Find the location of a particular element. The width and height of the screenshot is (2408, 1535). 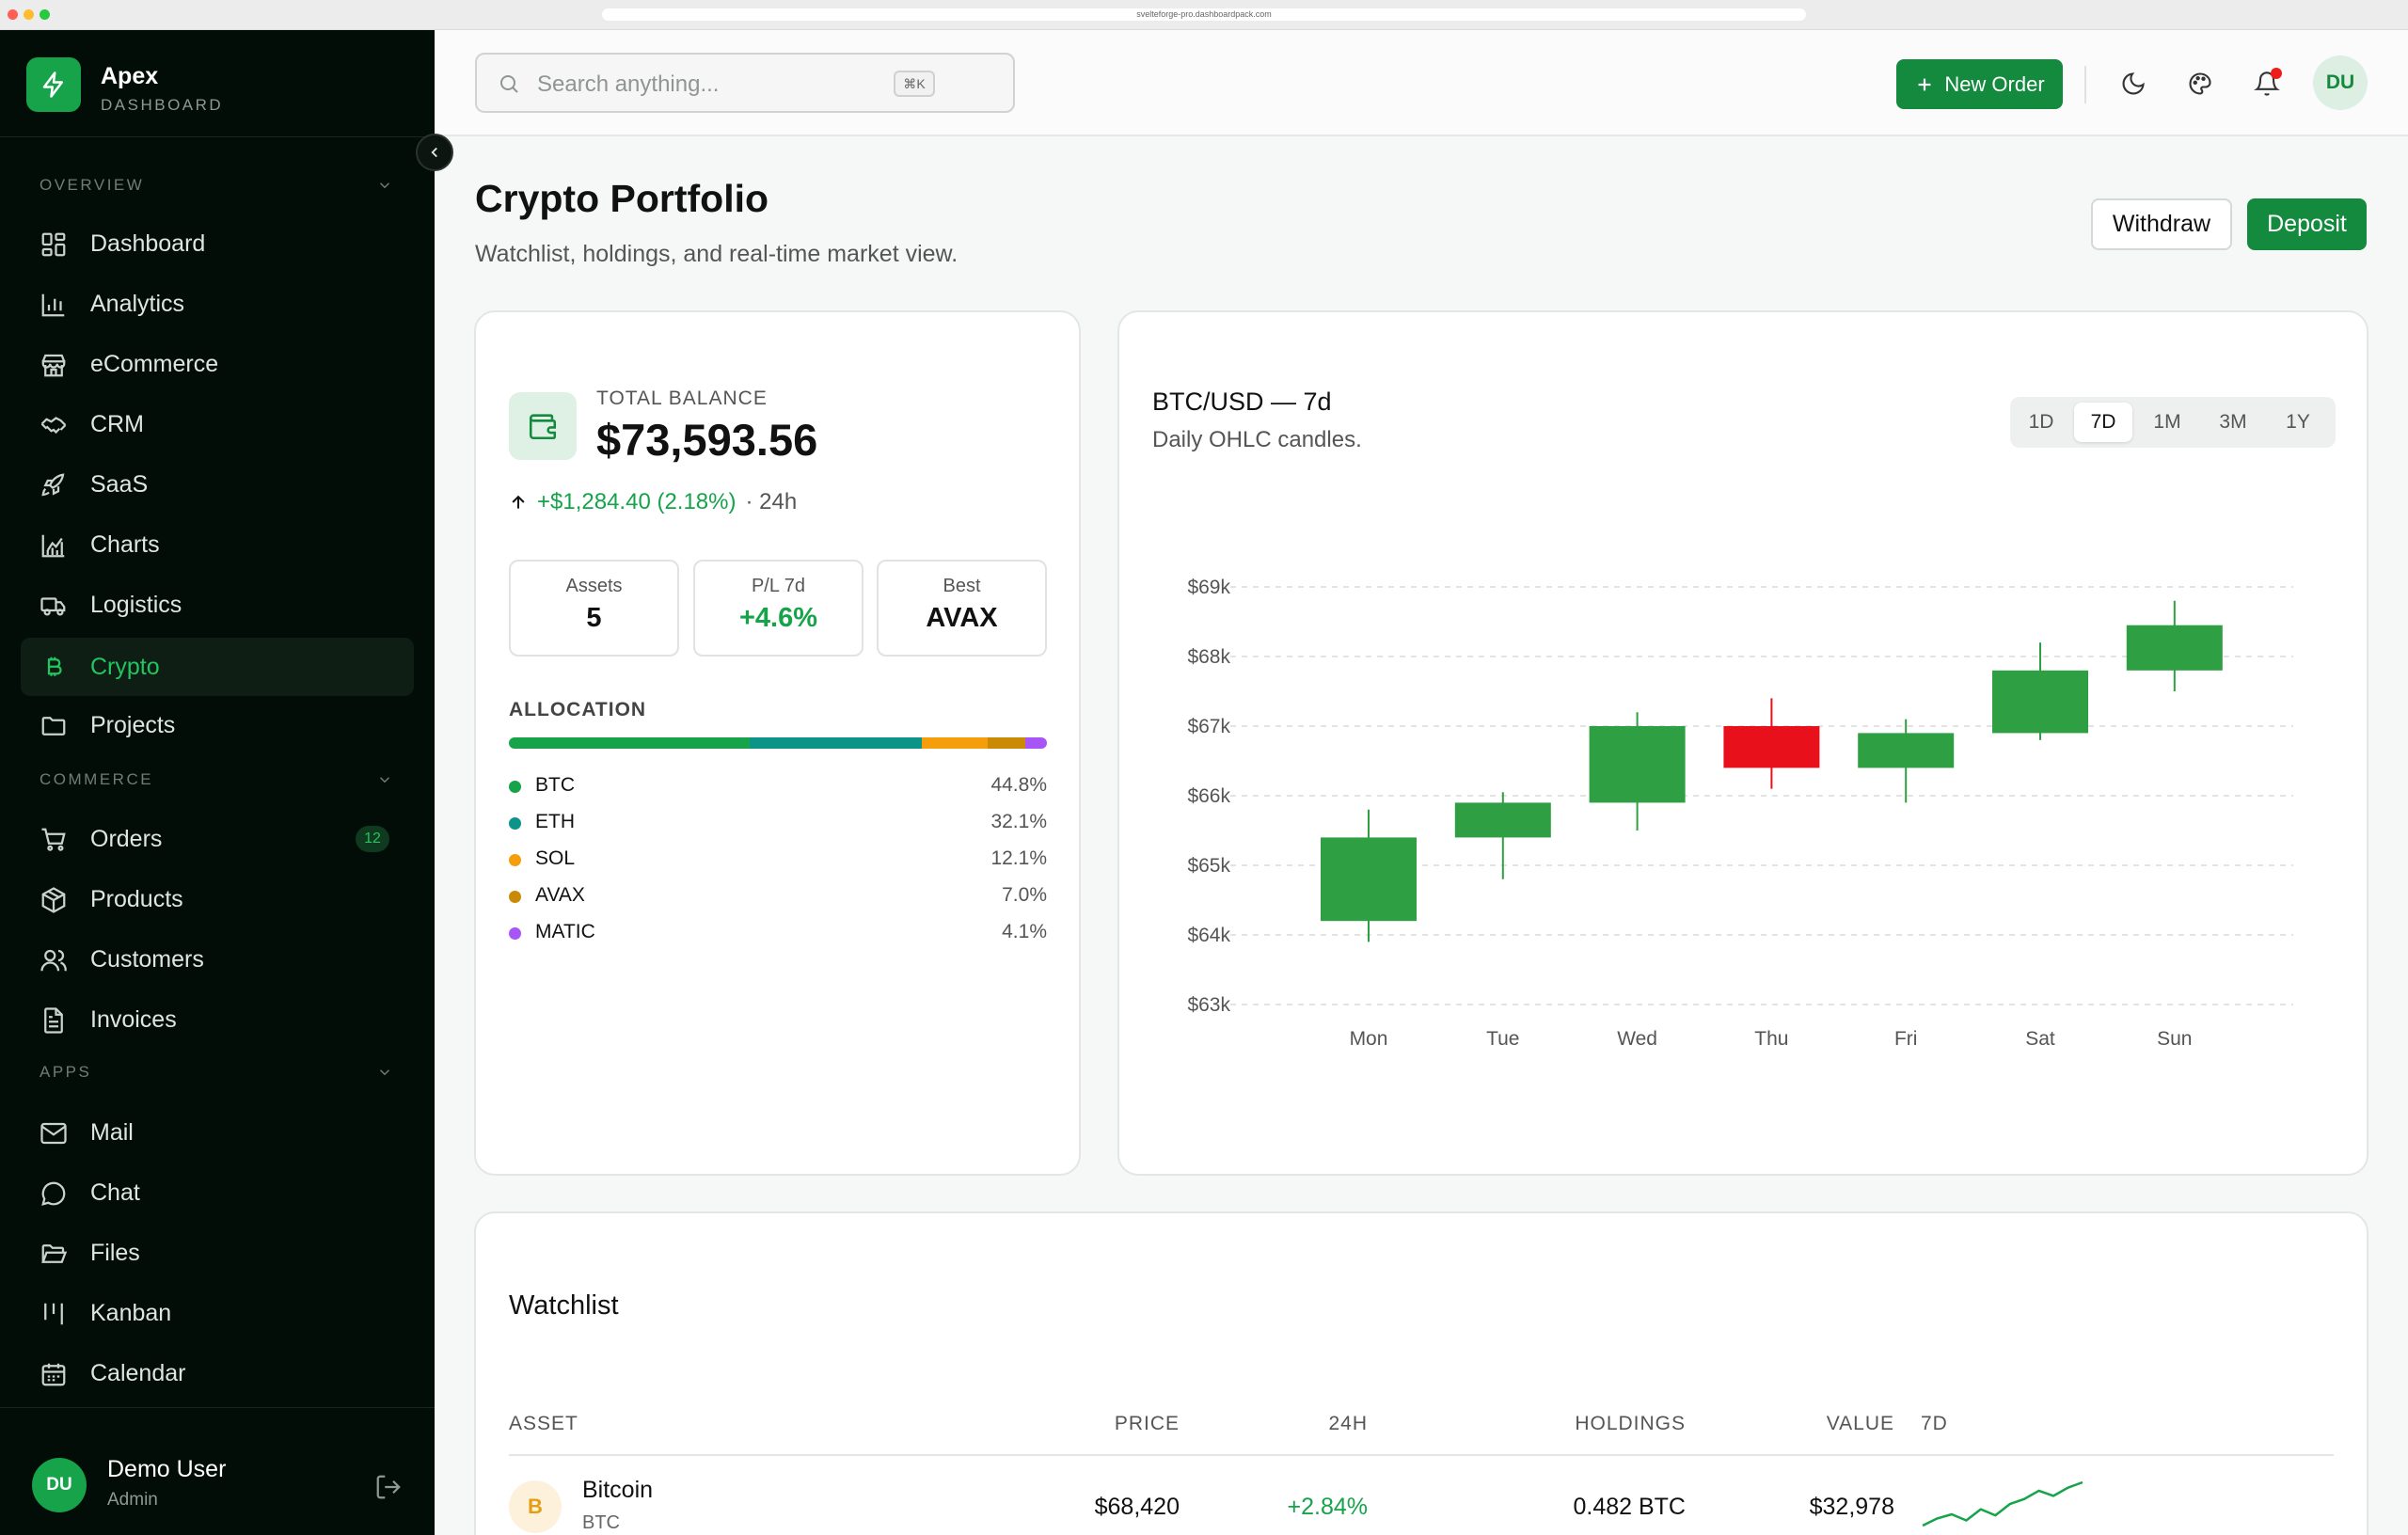

user-role: Admin is located at coordinates (132, 1500).